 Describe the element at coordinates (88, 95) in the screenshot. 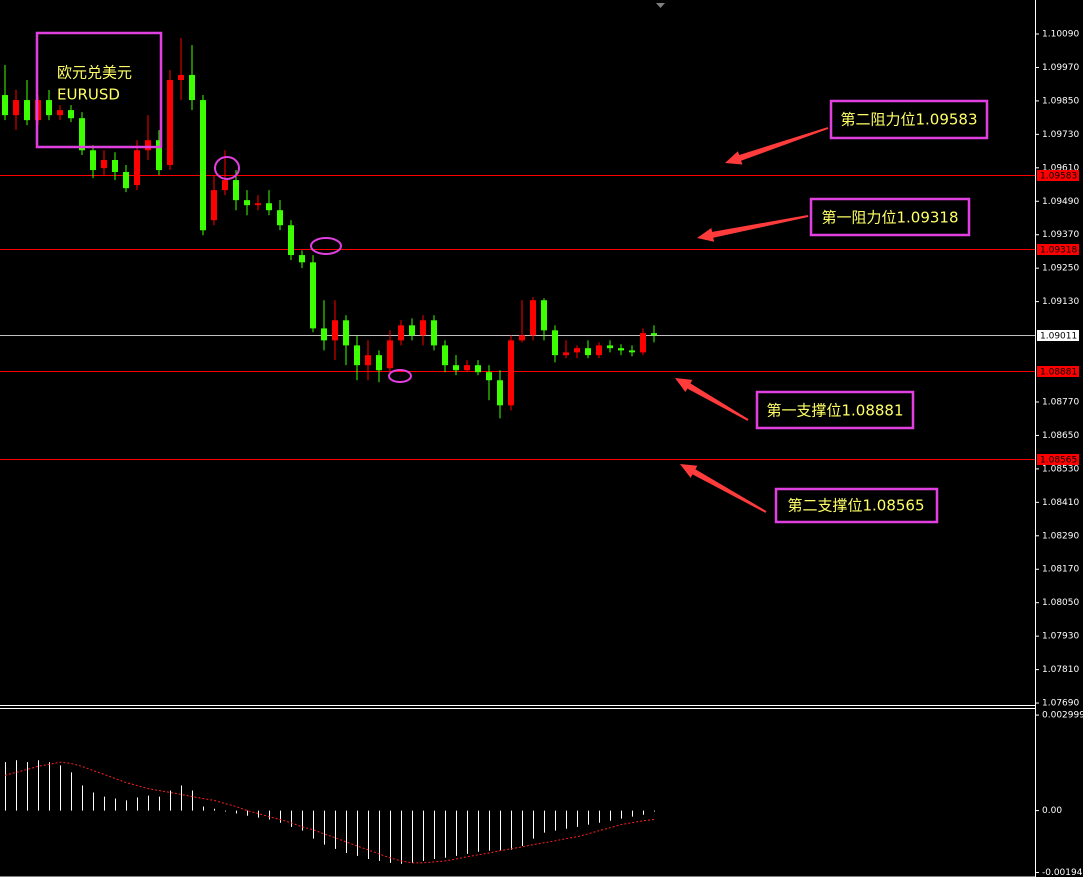

I see `chart-subtitle: EURUSD` at that location.